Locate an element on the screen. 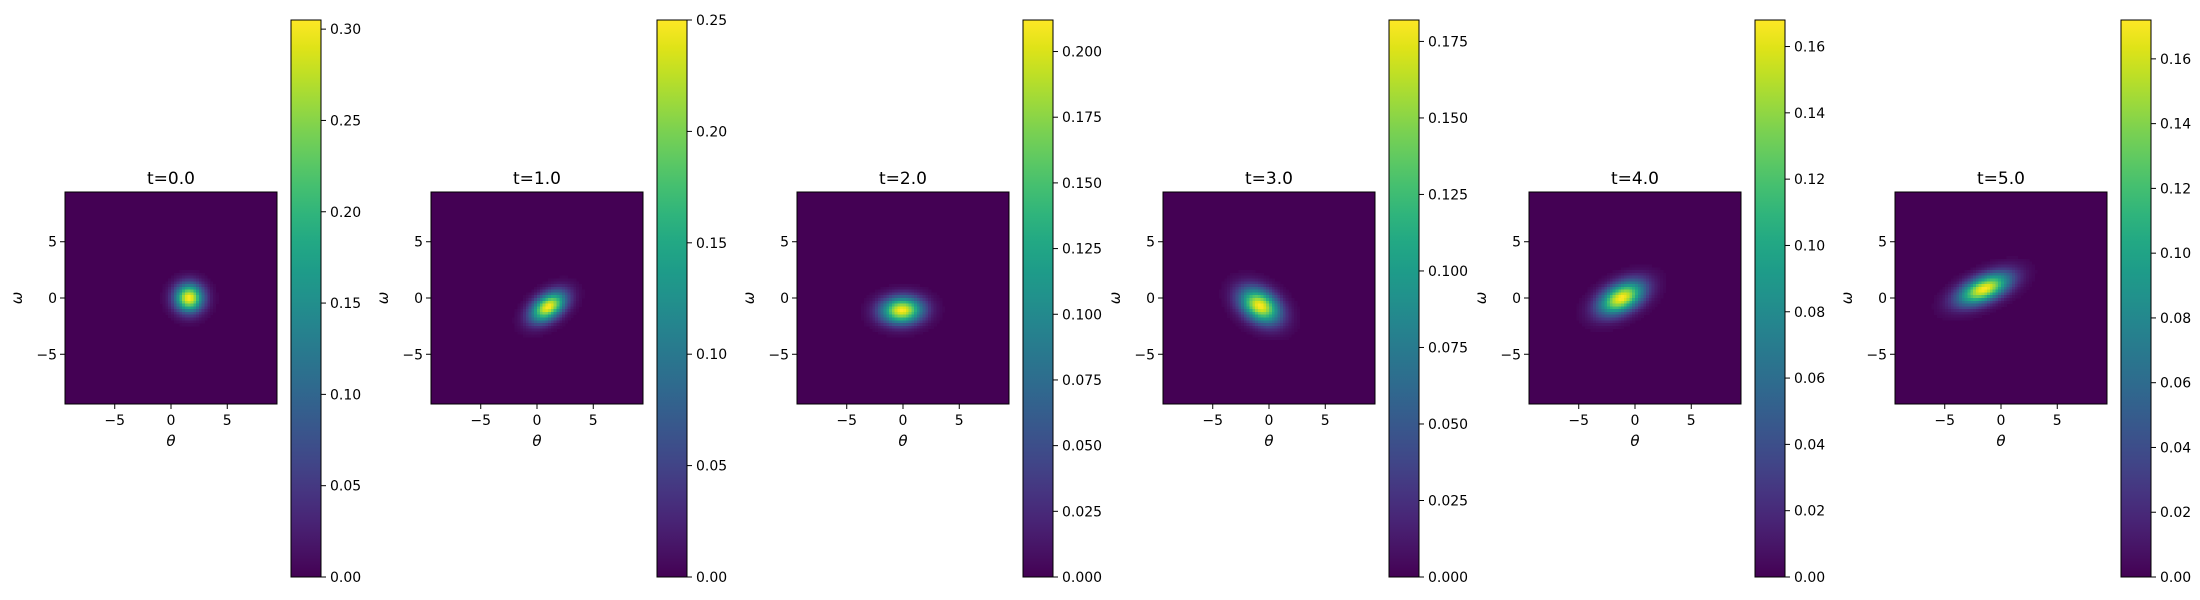  colorbar-tick-label: 0.00 is located at coordinates (345, 578).